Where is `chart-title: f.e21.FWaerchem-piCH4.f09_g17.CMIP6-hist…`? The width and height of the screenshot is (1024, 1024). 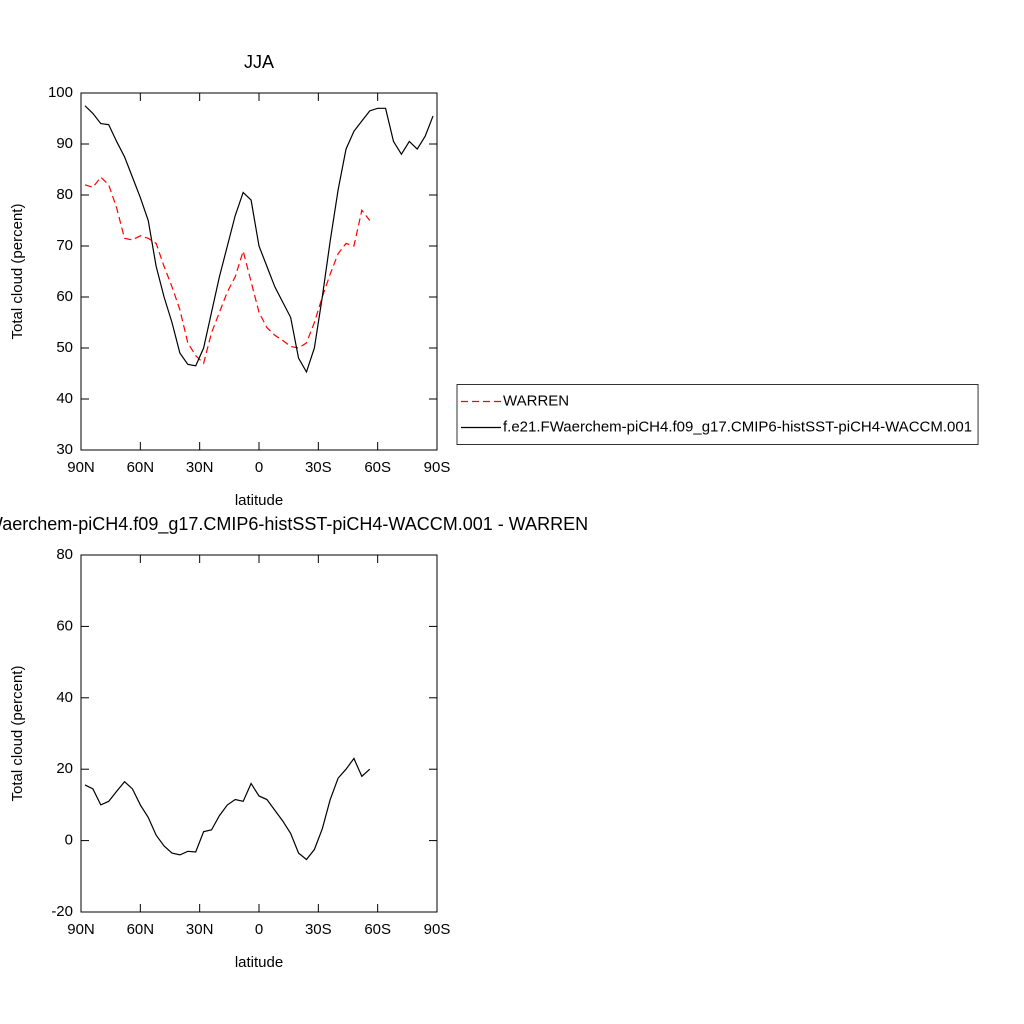 chart-title: f.e21.FWaerchem-piCH4.f09_g17.CMIP6-hist… is located at coordinates (294, 524).